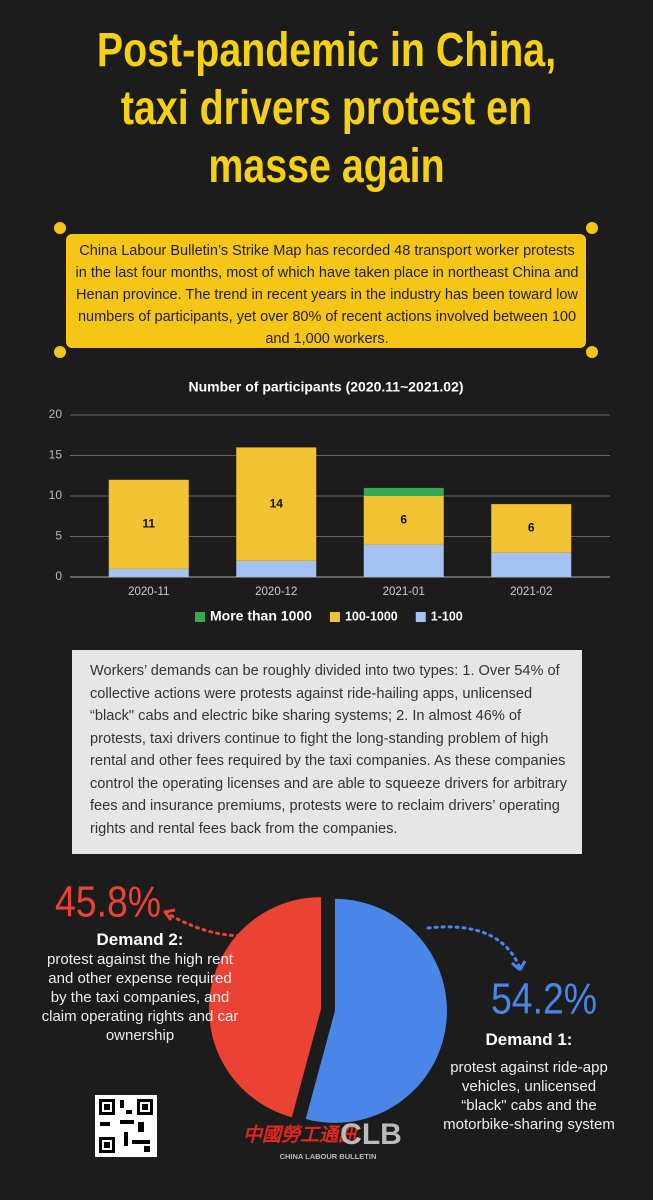  I want to click on demands-box, so click(327, 752).